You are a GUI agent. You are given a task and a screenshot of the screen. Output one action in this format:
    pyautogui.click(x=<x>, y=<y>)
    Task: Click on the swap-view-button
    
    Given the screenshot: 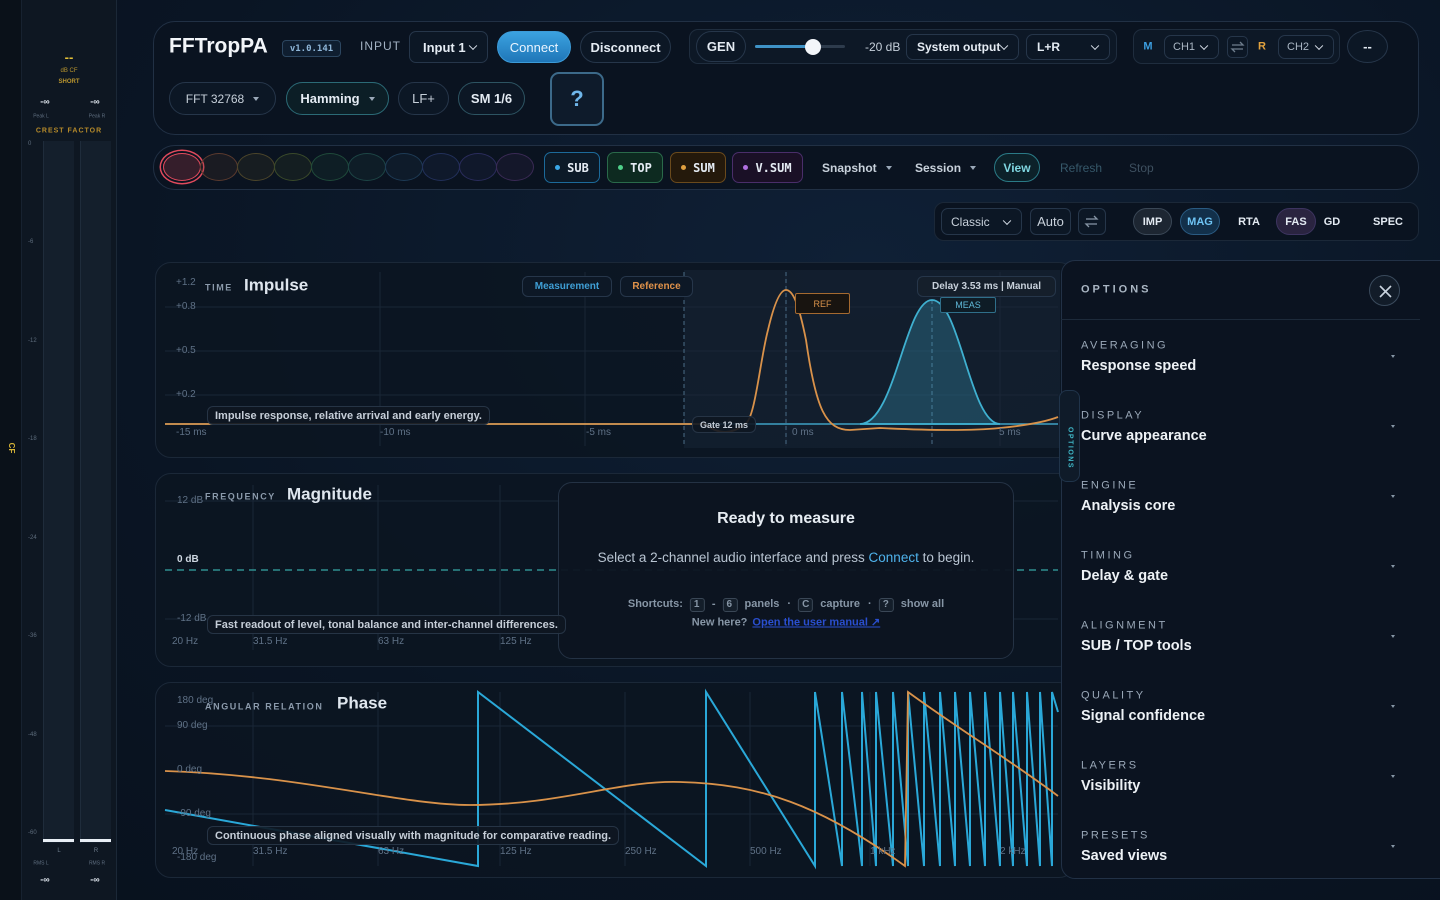 What is the action you would take?
    pyautogui.click(x=1092, y=221)
    